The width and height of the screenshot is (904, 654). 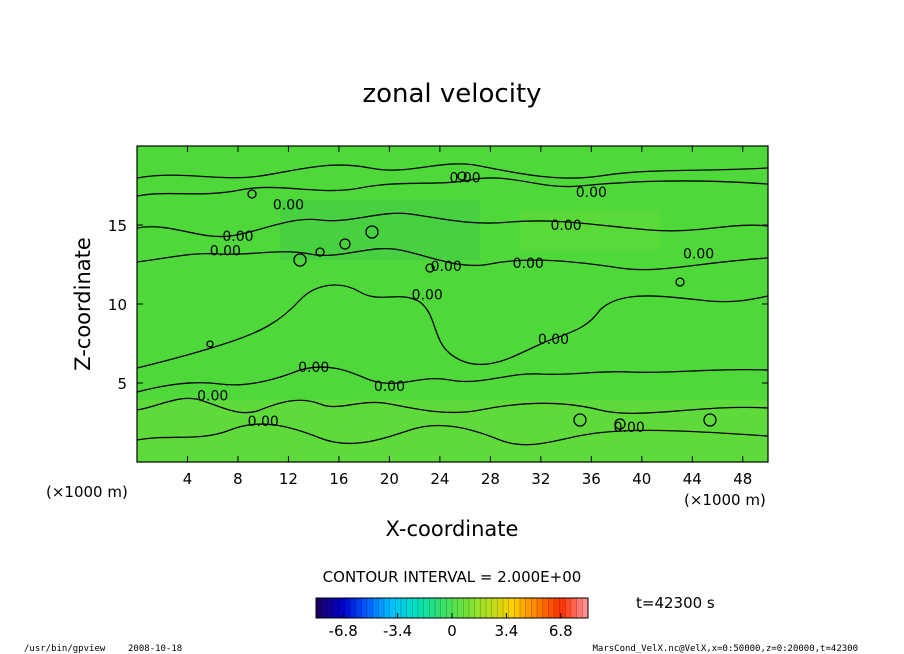 What do you see at coordinates (65, 649) in the screenshot?
I see `footer-program: /usr/bin/gpview` at bounding box center [65, 649].